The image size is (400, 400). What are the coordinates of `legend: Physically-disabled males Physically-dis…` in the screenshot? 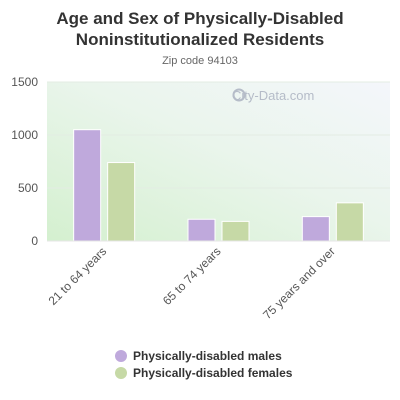 It's located at (203, 365).